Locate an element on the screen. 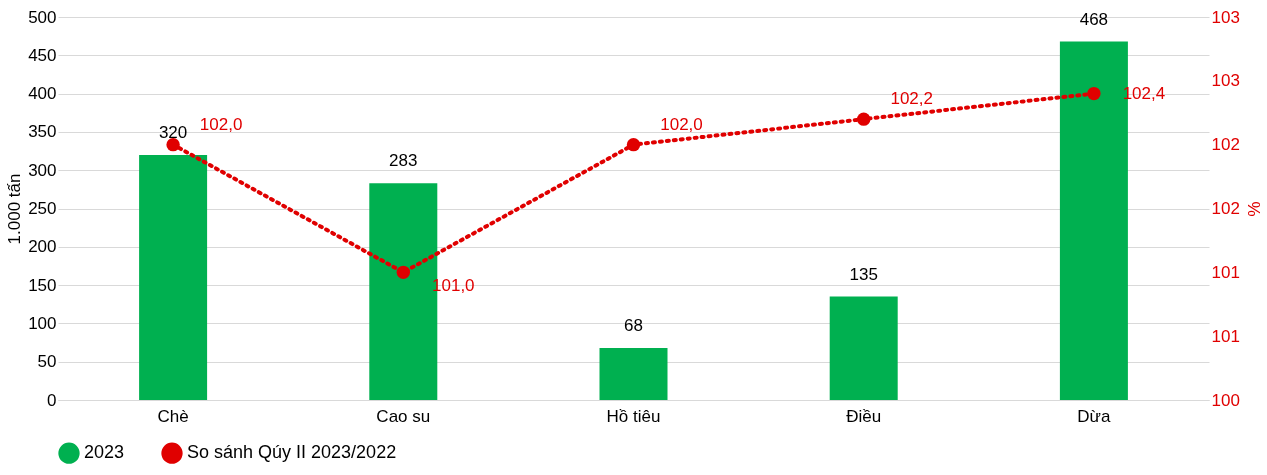  x-tick-label: Hồ tiêu is located at coordinates (633, 416).